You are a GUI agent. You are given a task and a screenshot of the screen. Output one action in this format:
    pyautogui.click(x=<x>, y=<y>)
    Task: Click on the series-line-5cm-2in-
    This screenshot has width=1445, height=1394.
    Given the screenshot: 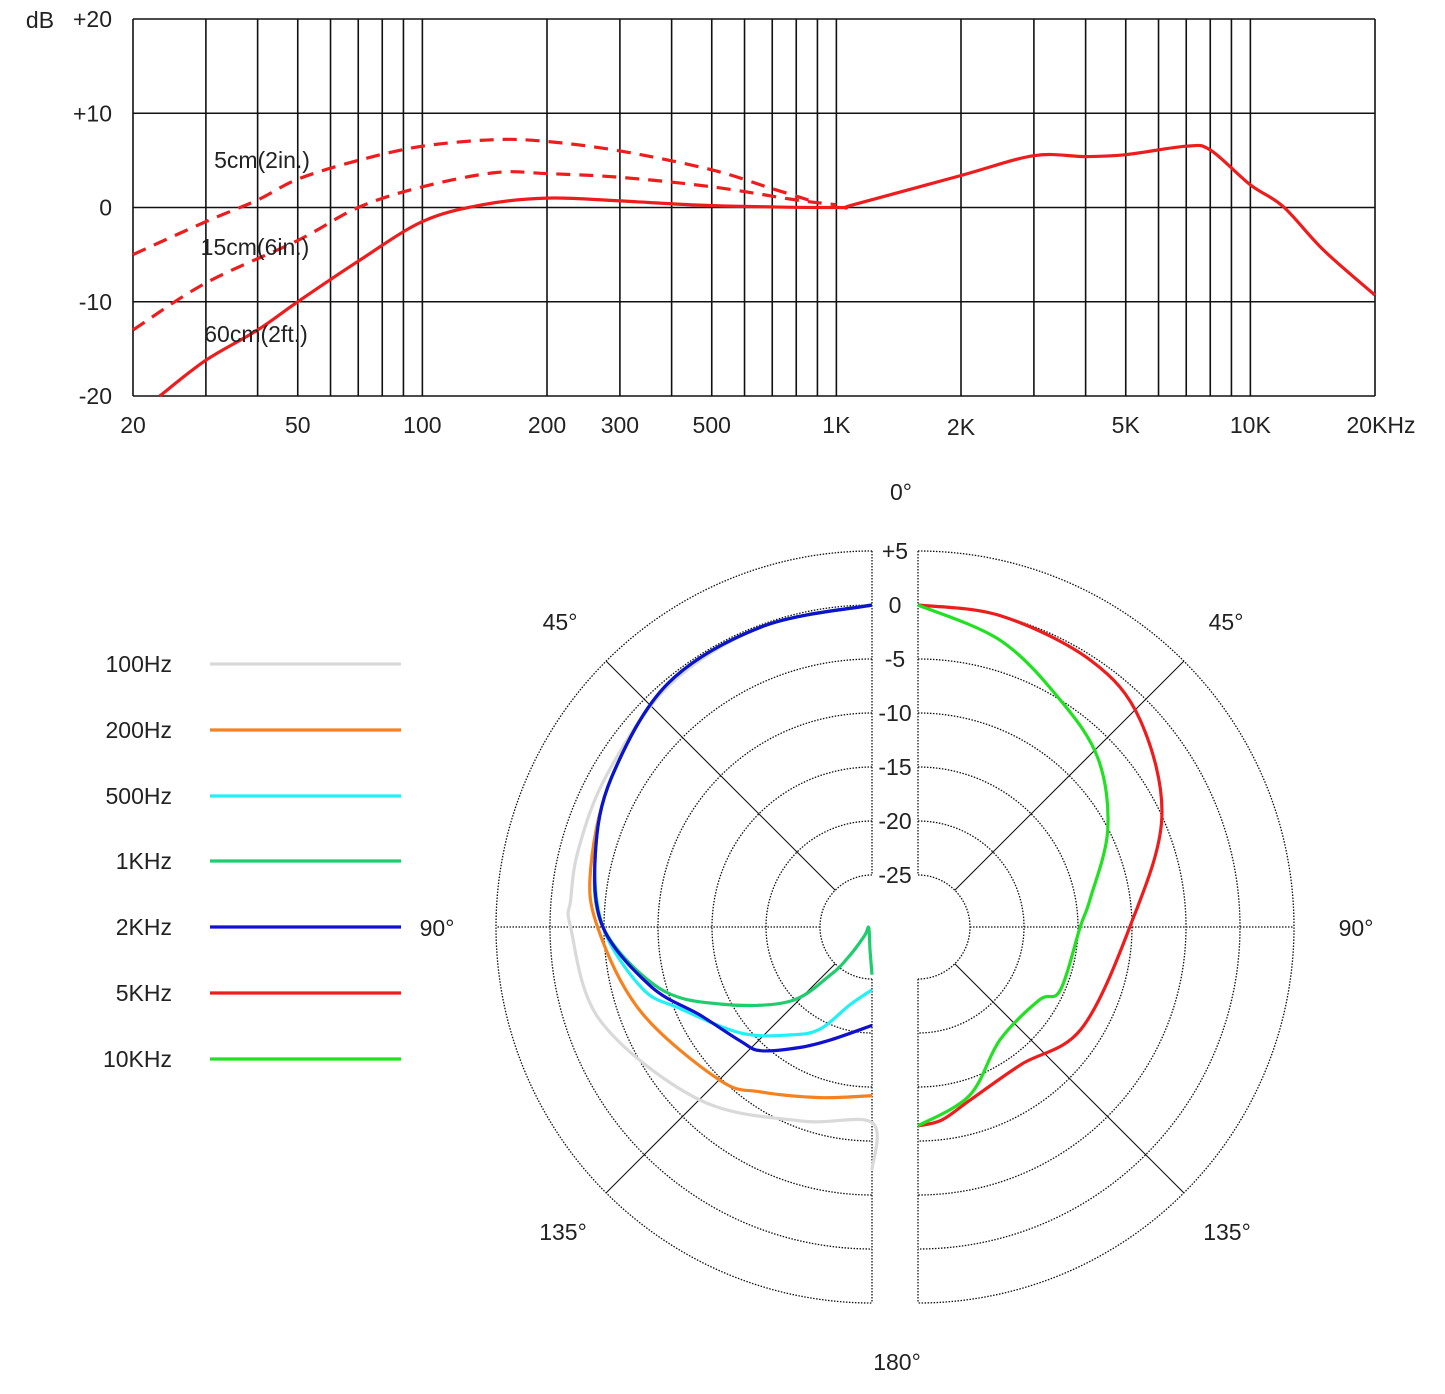 What is the action you would take?
    pyautogui.click(x=475, y=197)
    